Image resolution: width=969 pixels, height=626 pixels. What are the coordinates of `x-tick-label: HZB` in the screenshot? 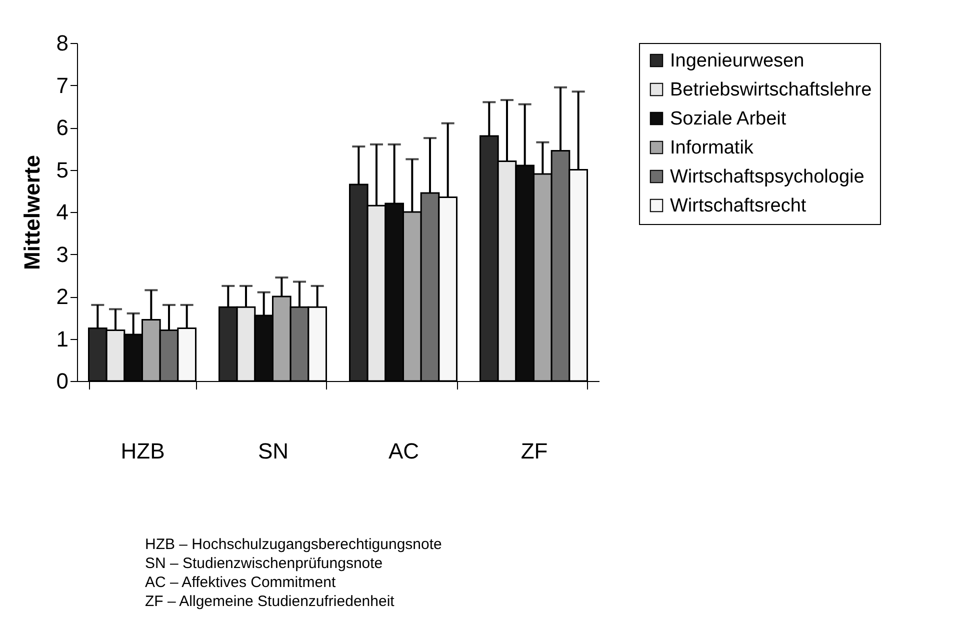 It's located at (142, 451).